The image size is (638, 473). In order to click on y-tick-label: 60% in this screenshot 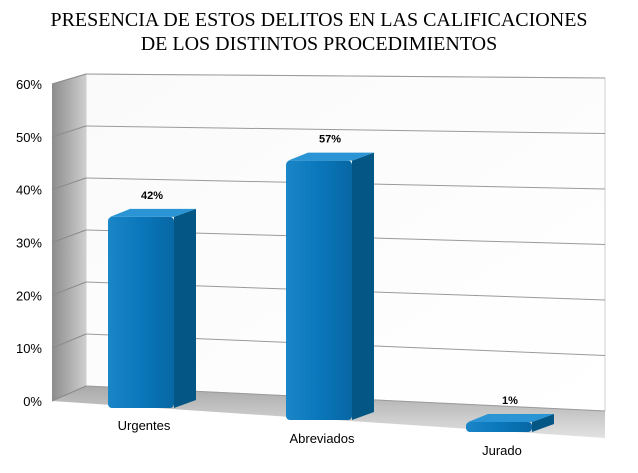, I will do `click(29, 84)`.